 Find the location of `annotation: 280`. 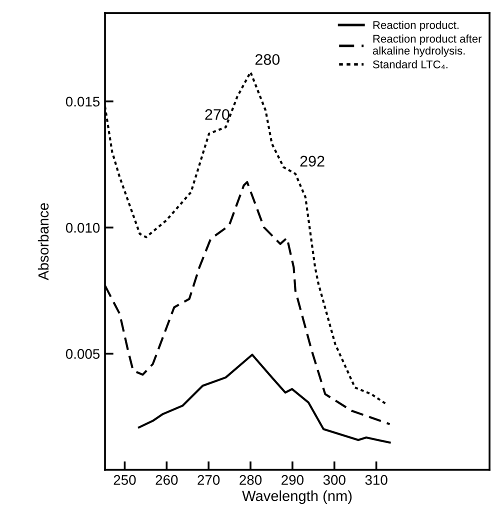

annotation: 280 is located at coordinates (267, 59).